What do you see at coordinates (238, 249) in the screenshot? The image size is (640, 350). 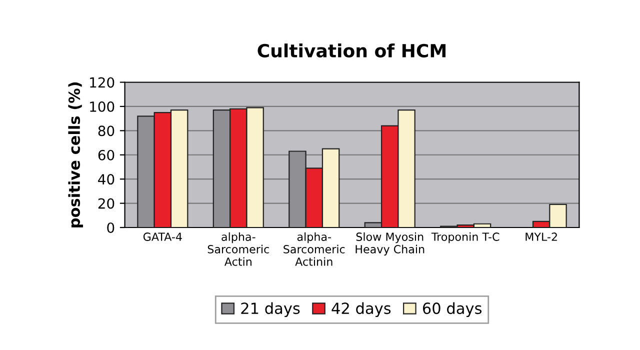 I see `x-tick-label: alpha-Sarcomeric Actin` at bounding box center [238, 249].